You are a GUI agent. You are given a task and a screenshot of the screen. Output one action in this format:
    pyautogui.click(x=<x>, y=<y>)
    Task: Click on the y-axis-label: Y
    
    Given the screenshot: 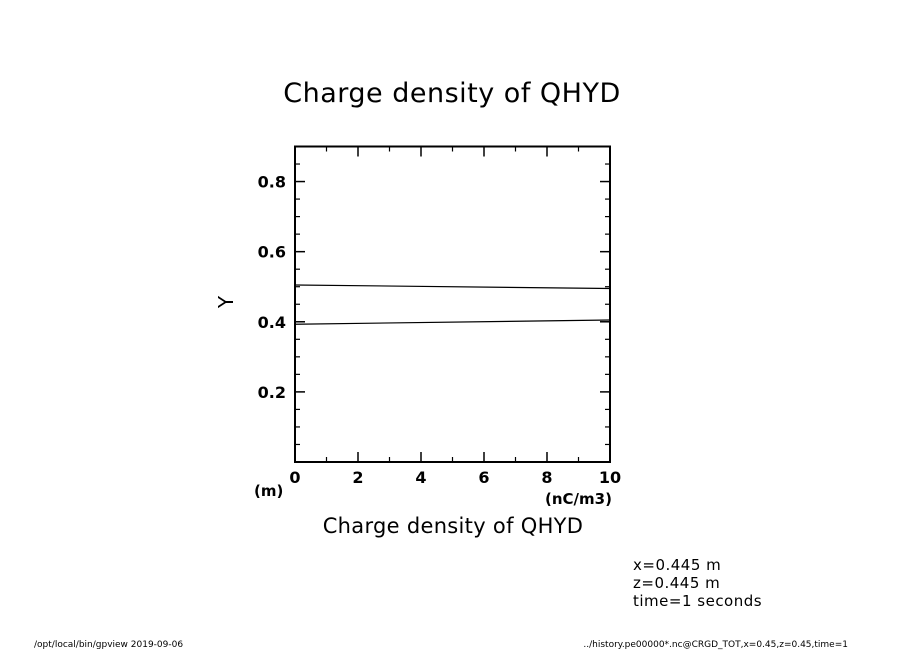 What is the action you would take?
    pyautogui.click(x=226, y=302)
    